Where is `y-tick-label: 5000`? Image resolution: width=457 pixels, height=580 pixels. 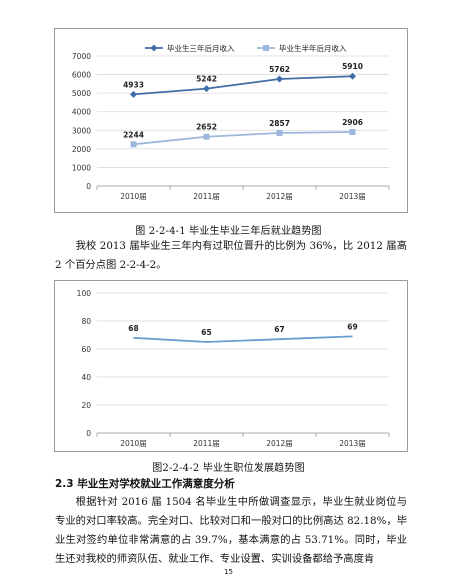 y-tick-label: 5000 is located at coordinates (81, 93).